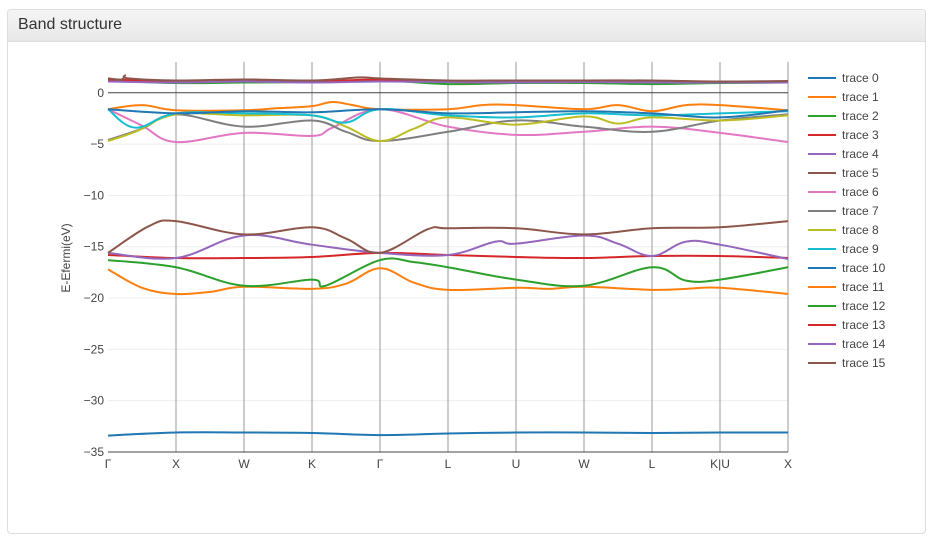  What do you see at coordinates (864, 344) in the screenshot?
I see `legend-entry-label: trace 14` at bounding box center [864, 344].